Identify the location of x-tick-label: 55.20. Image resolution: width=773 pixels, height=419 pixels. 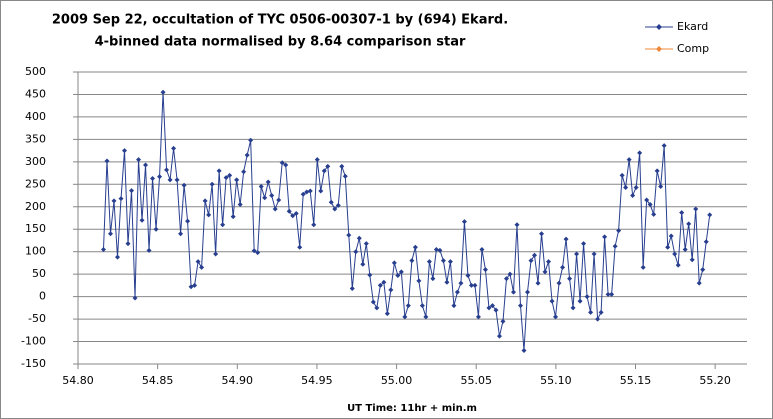
(715, 380).